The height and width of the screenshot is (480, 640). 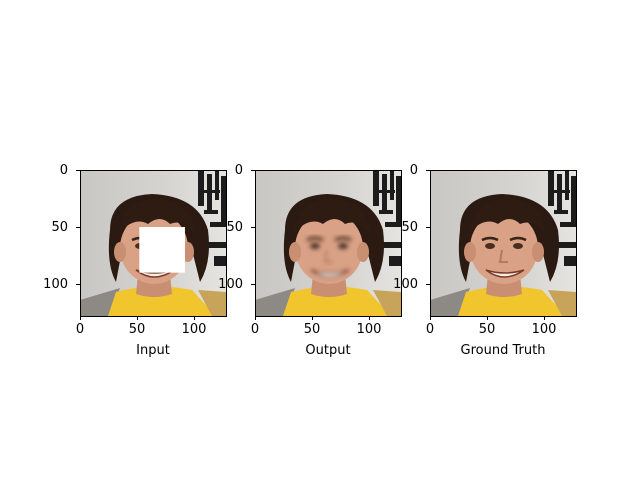 I want to click on photo-ground-truth, so click(x=503, y=243).